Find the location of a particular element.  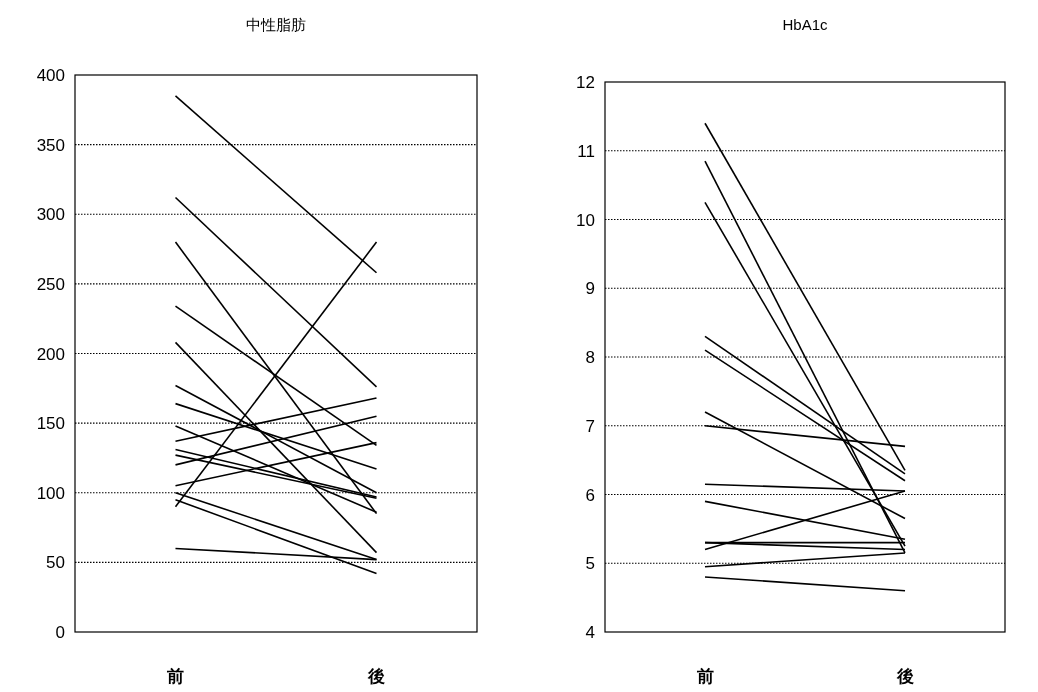

y-tick-label: 6 is located at coordinates (590, 495).